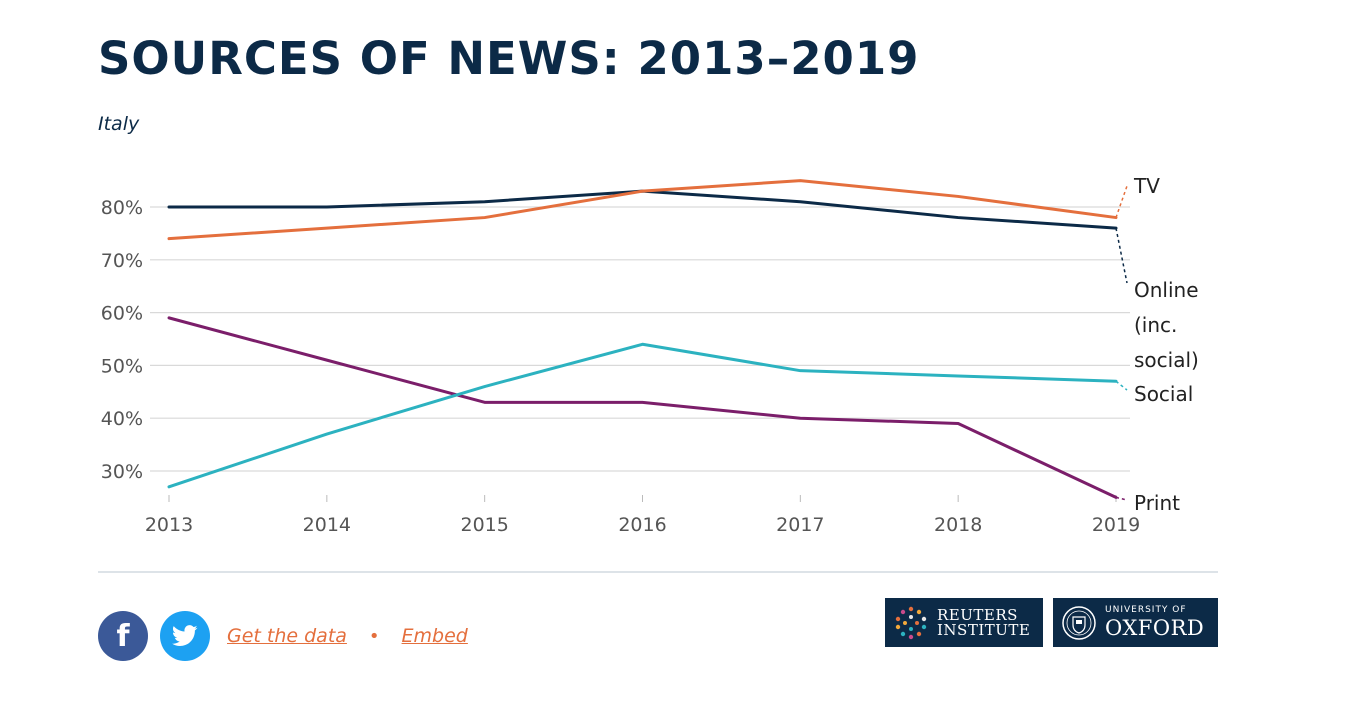 This screenshot has width=1366, height=721. I want to click on embed-link: Embed, so click(434, 636).